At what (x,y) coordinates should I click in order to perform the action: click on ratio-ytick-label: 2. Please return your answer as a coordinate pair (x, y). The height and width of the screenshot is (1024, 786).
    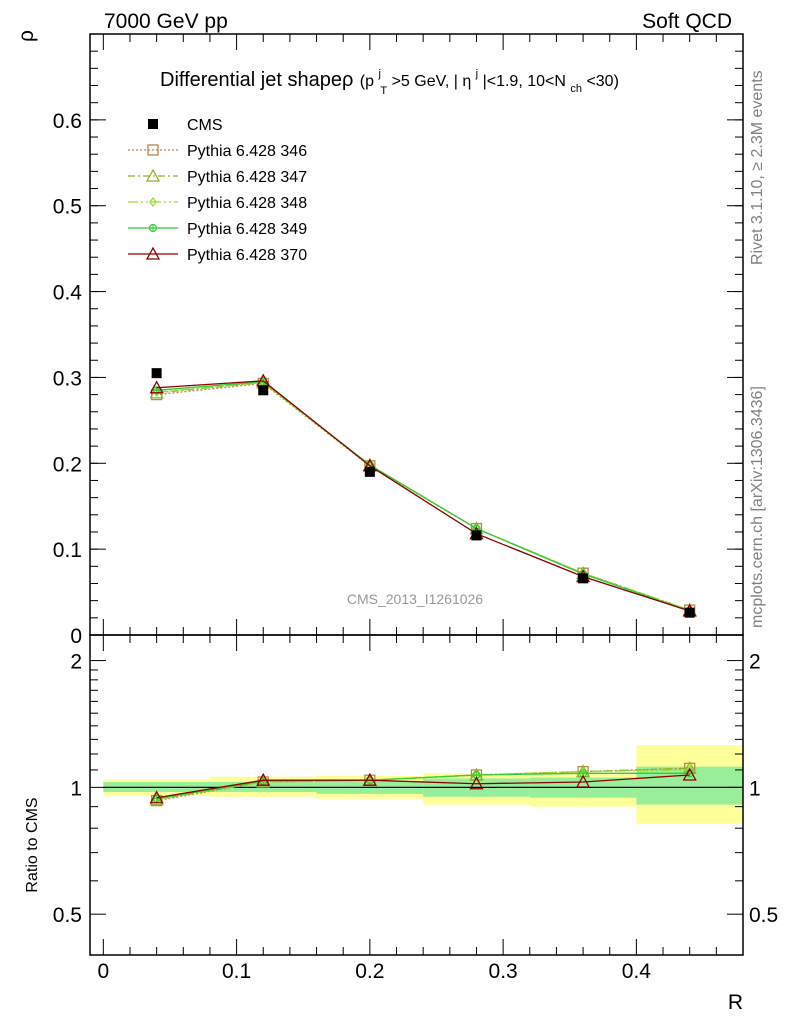
    Looking at the image, I should click on (76, 662).